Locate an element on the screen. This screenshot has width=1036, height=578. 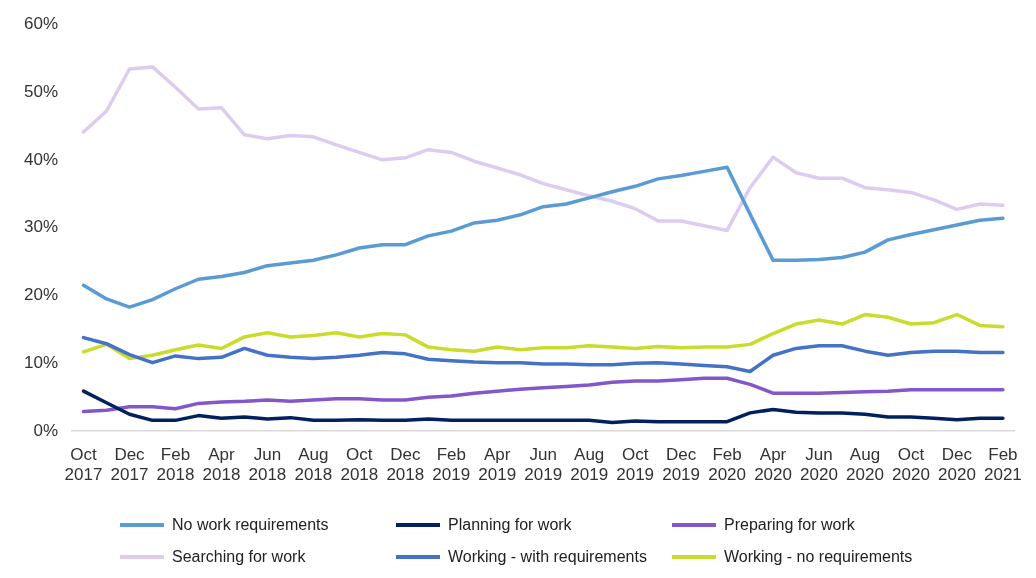
legend-label: No work requirements is located at coordinates (250, 525).